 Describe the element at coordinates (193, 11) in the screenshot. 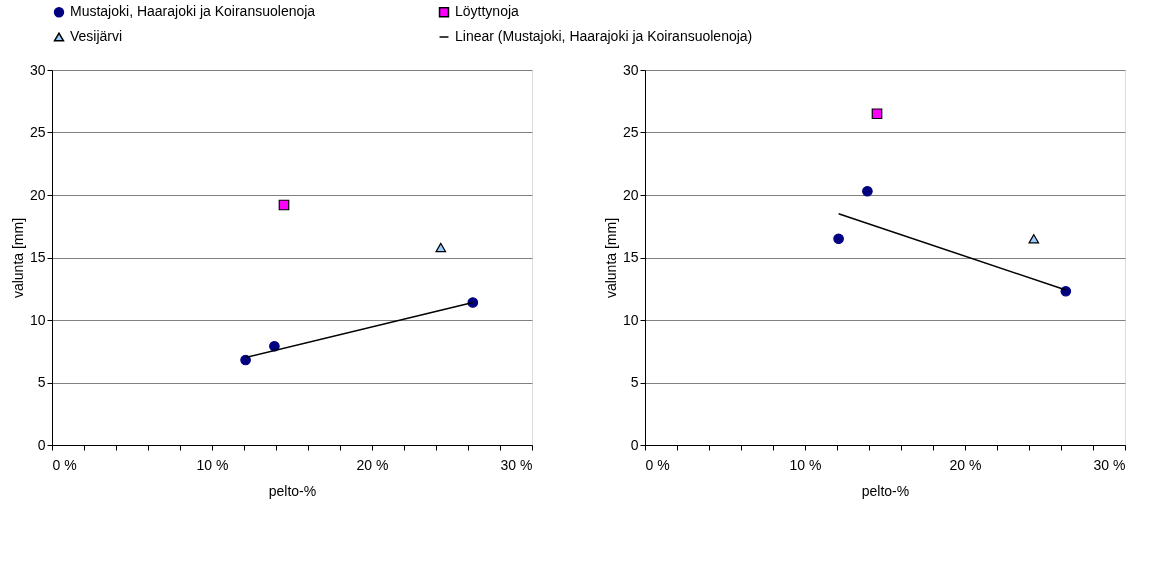

I see `legend-label: Mustajoki, Haarajoki ja Koiransuolenoja` at that location.